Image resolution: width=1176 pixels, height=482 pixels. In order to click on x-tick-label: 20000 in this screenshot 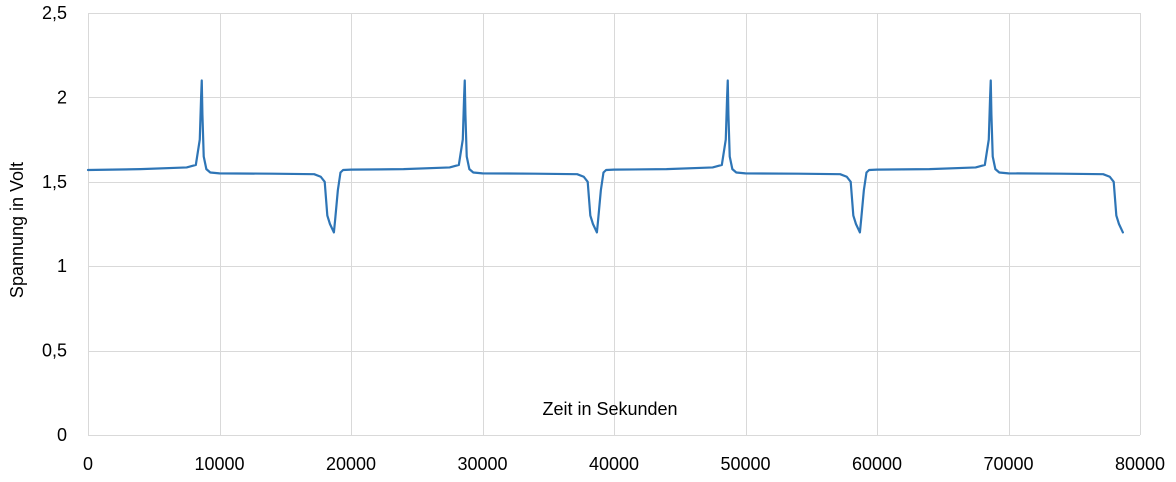, I will do `click(351, 464)`.